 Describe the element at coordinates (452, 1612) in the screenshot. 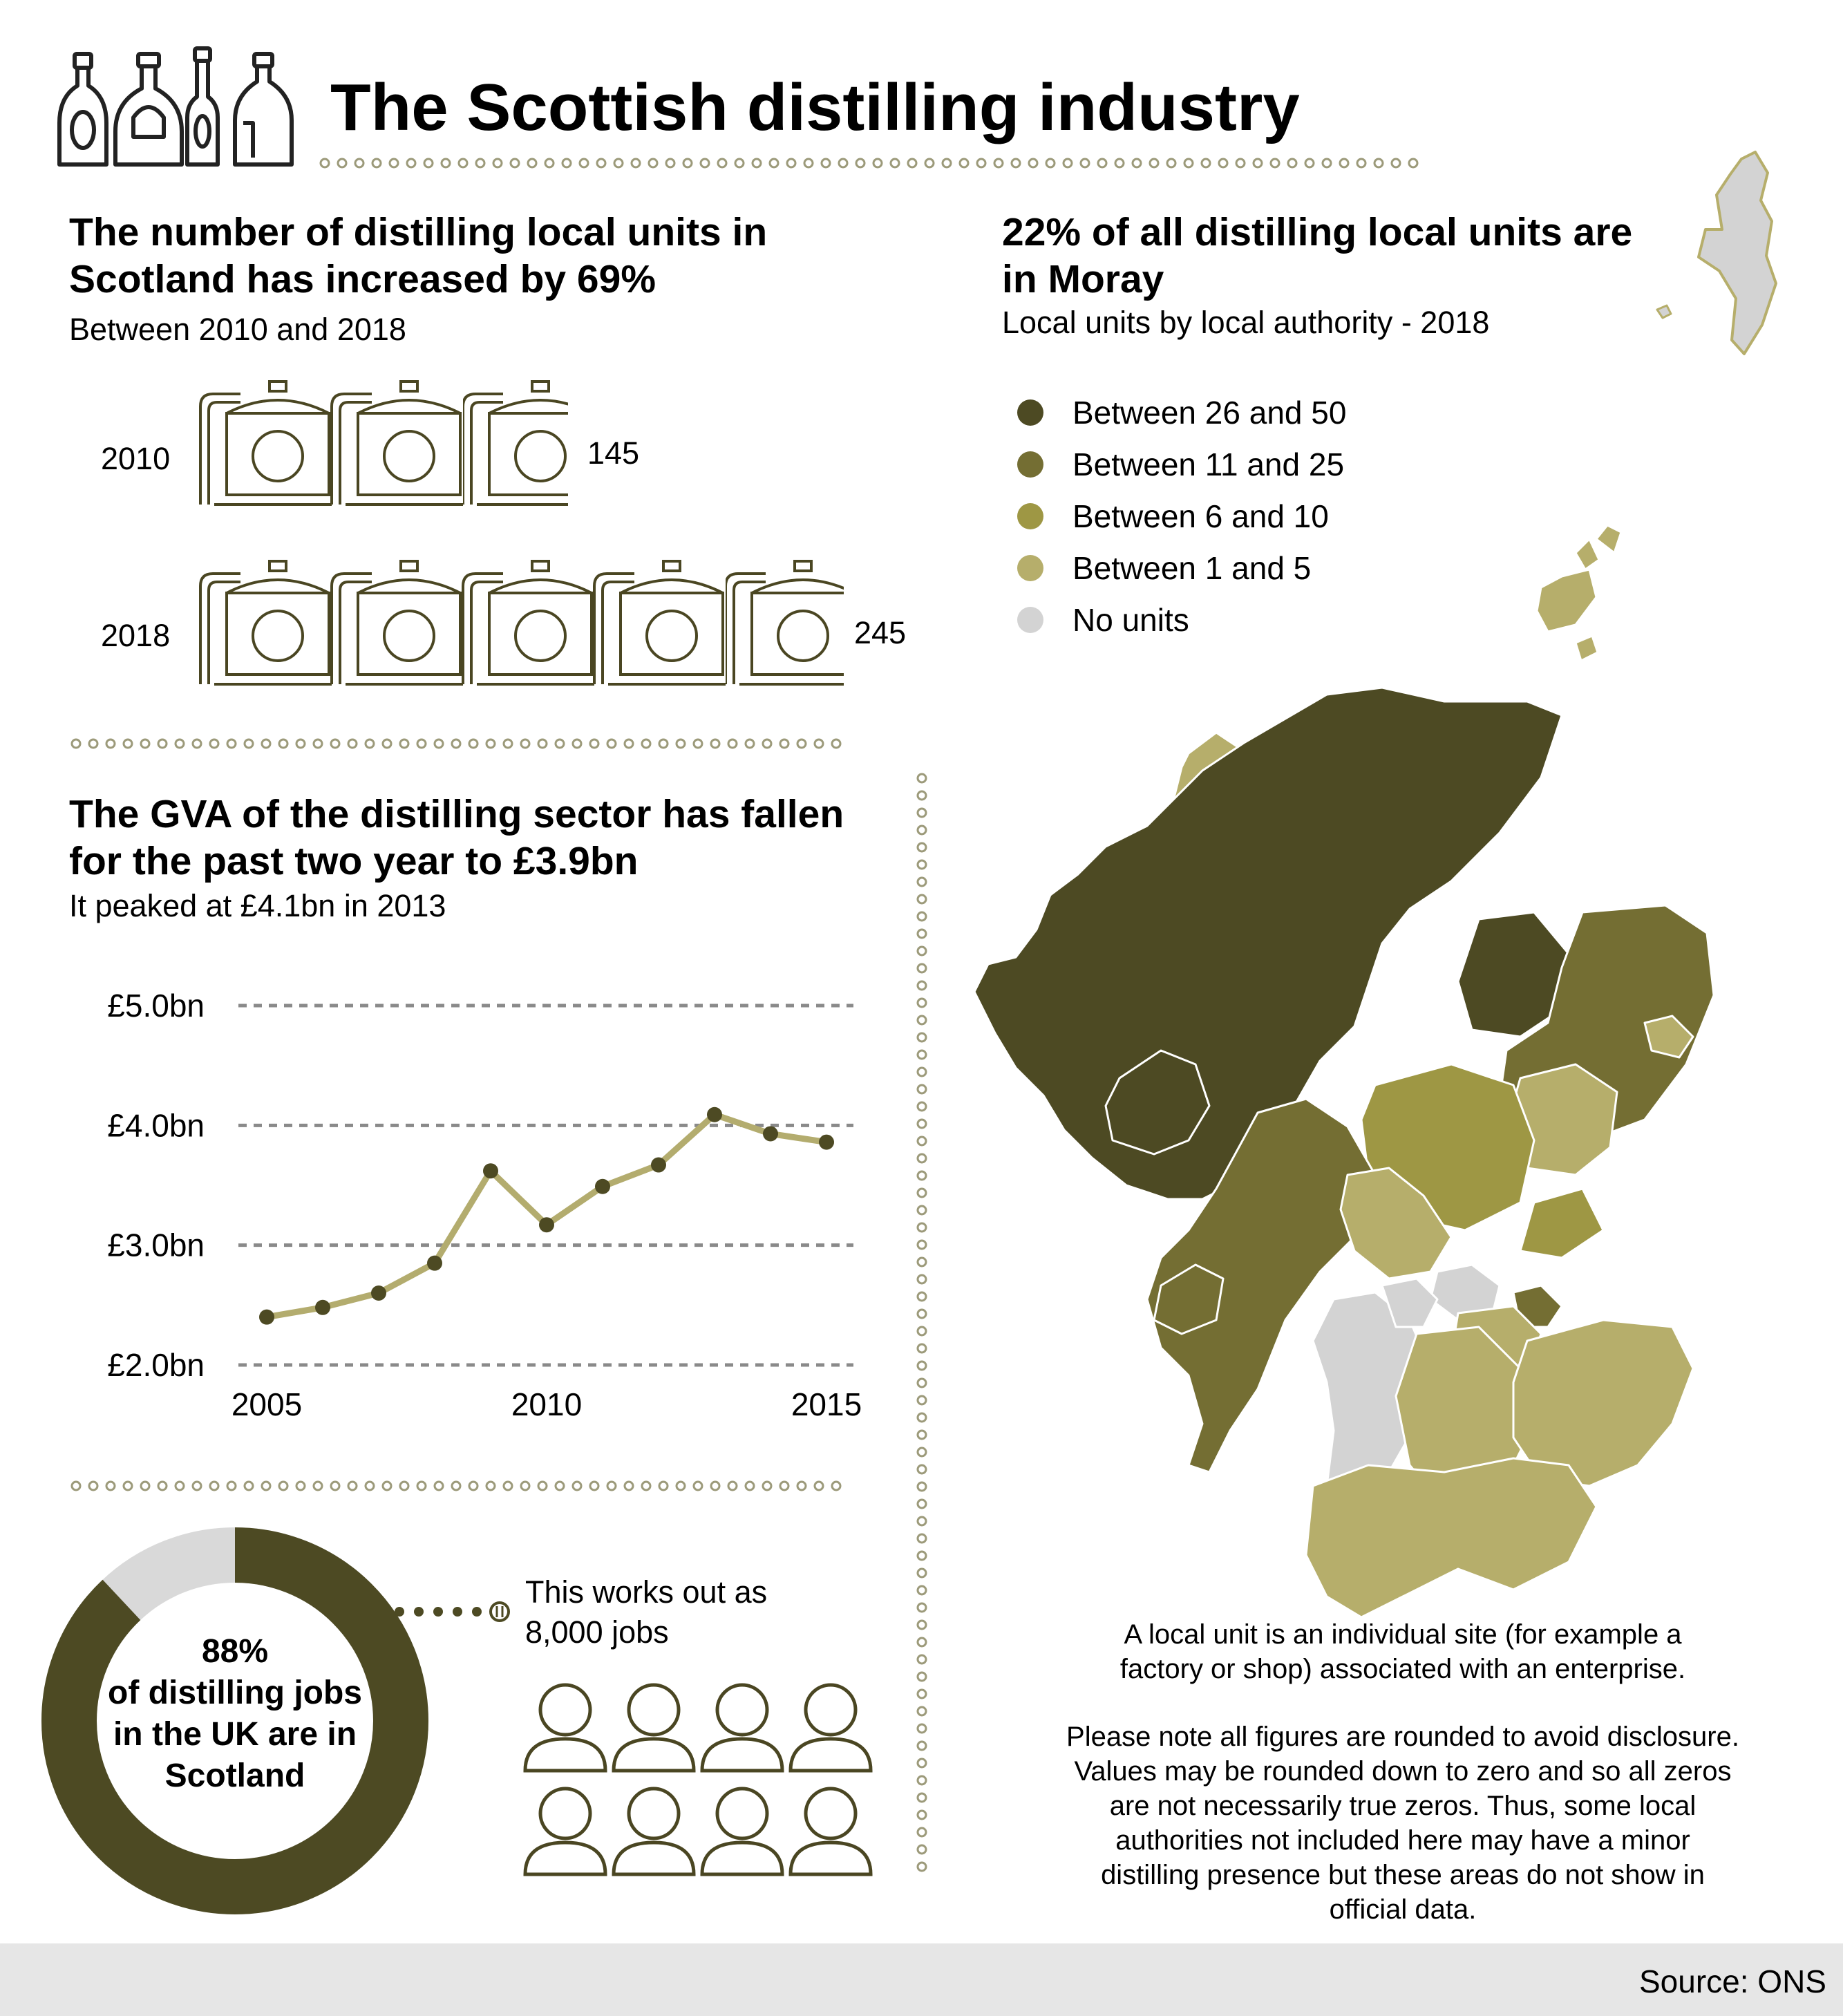

I see `jobs-connector` at that location.